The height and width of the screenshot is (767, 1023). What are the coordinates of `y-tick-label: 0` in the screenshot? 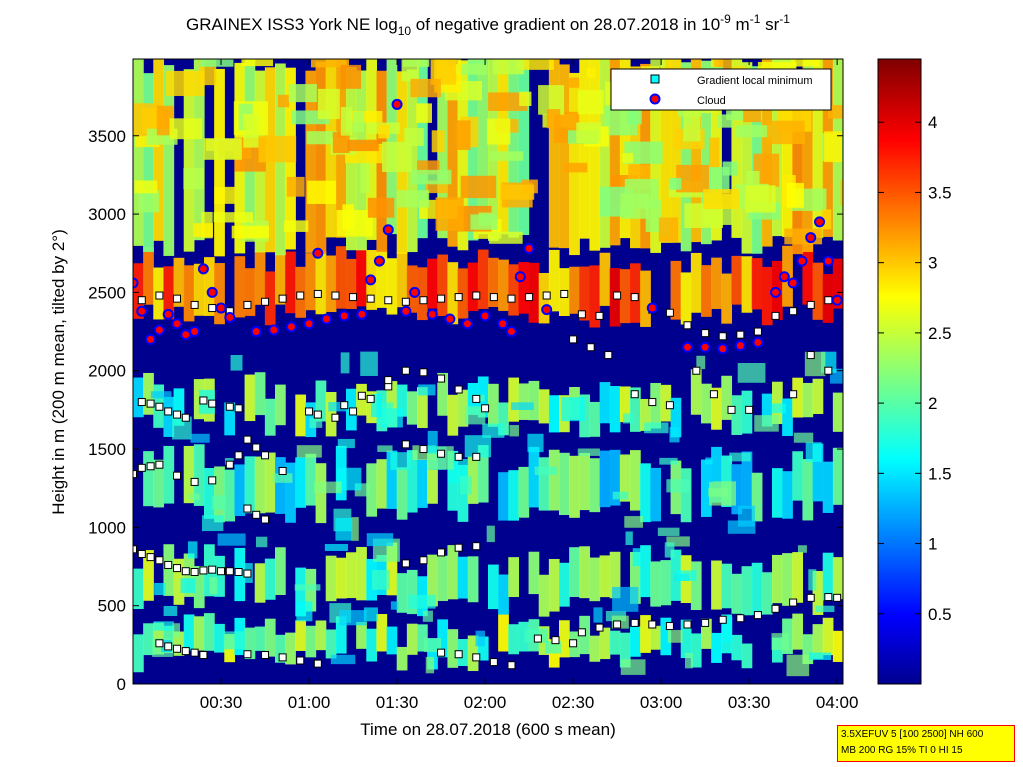 It's located at (121, 684).